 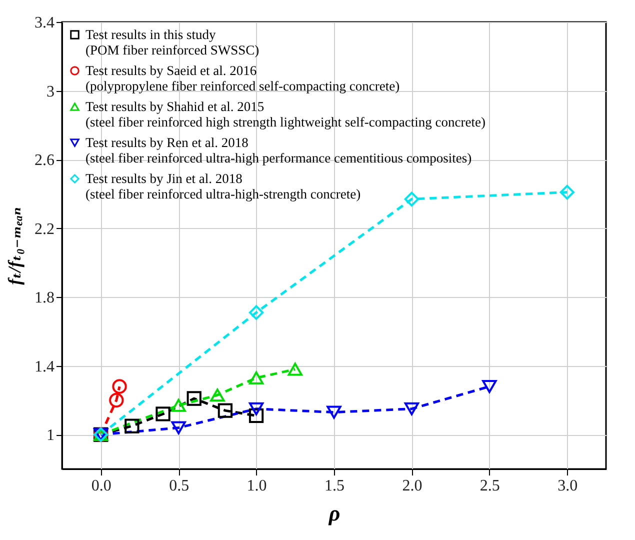 I want to click on y-tick-label: 3, so click(x=50, y=91).